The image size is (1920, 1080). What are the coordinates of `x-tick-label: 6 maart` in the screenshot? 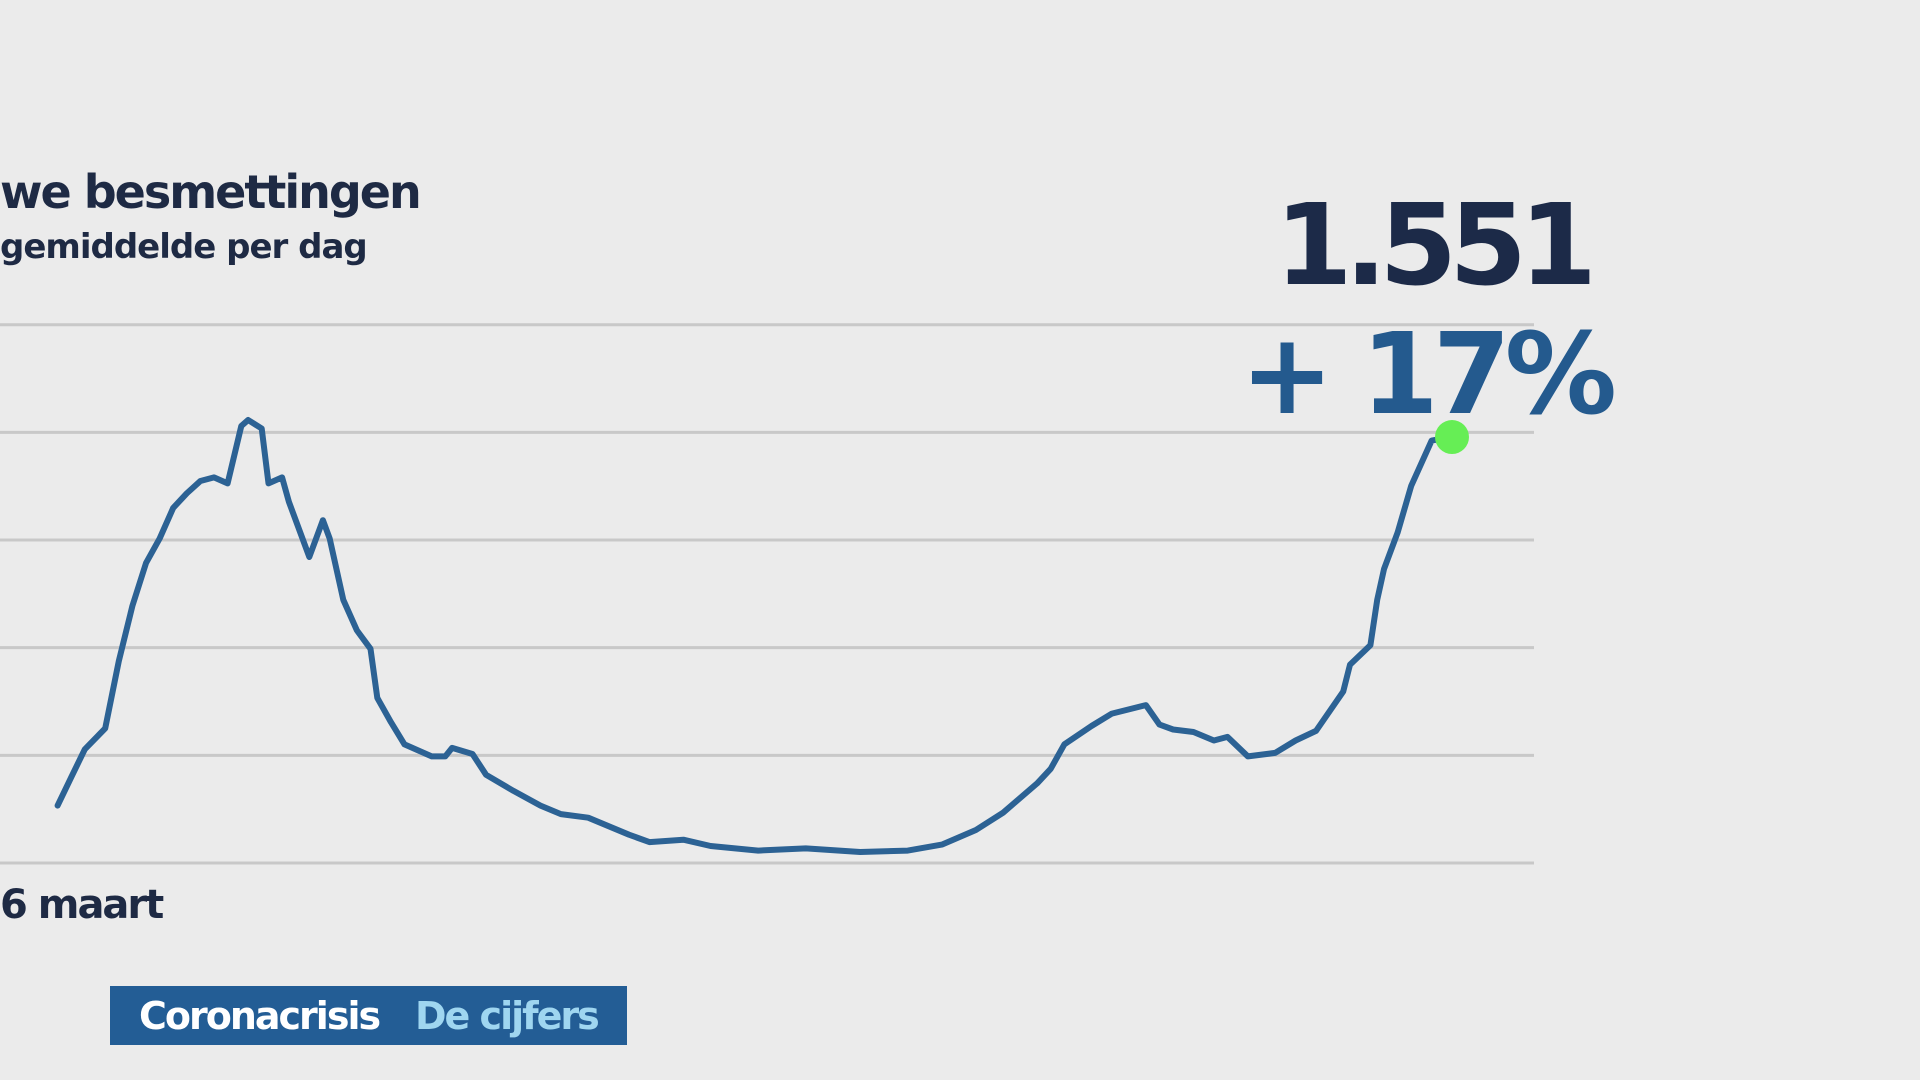 It's located at (82, 905).